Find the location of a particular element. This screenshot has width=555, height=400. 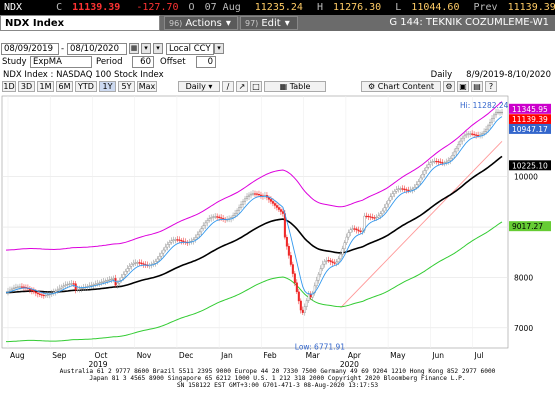

offset-input: 0 is located at coordinates (206, 62).